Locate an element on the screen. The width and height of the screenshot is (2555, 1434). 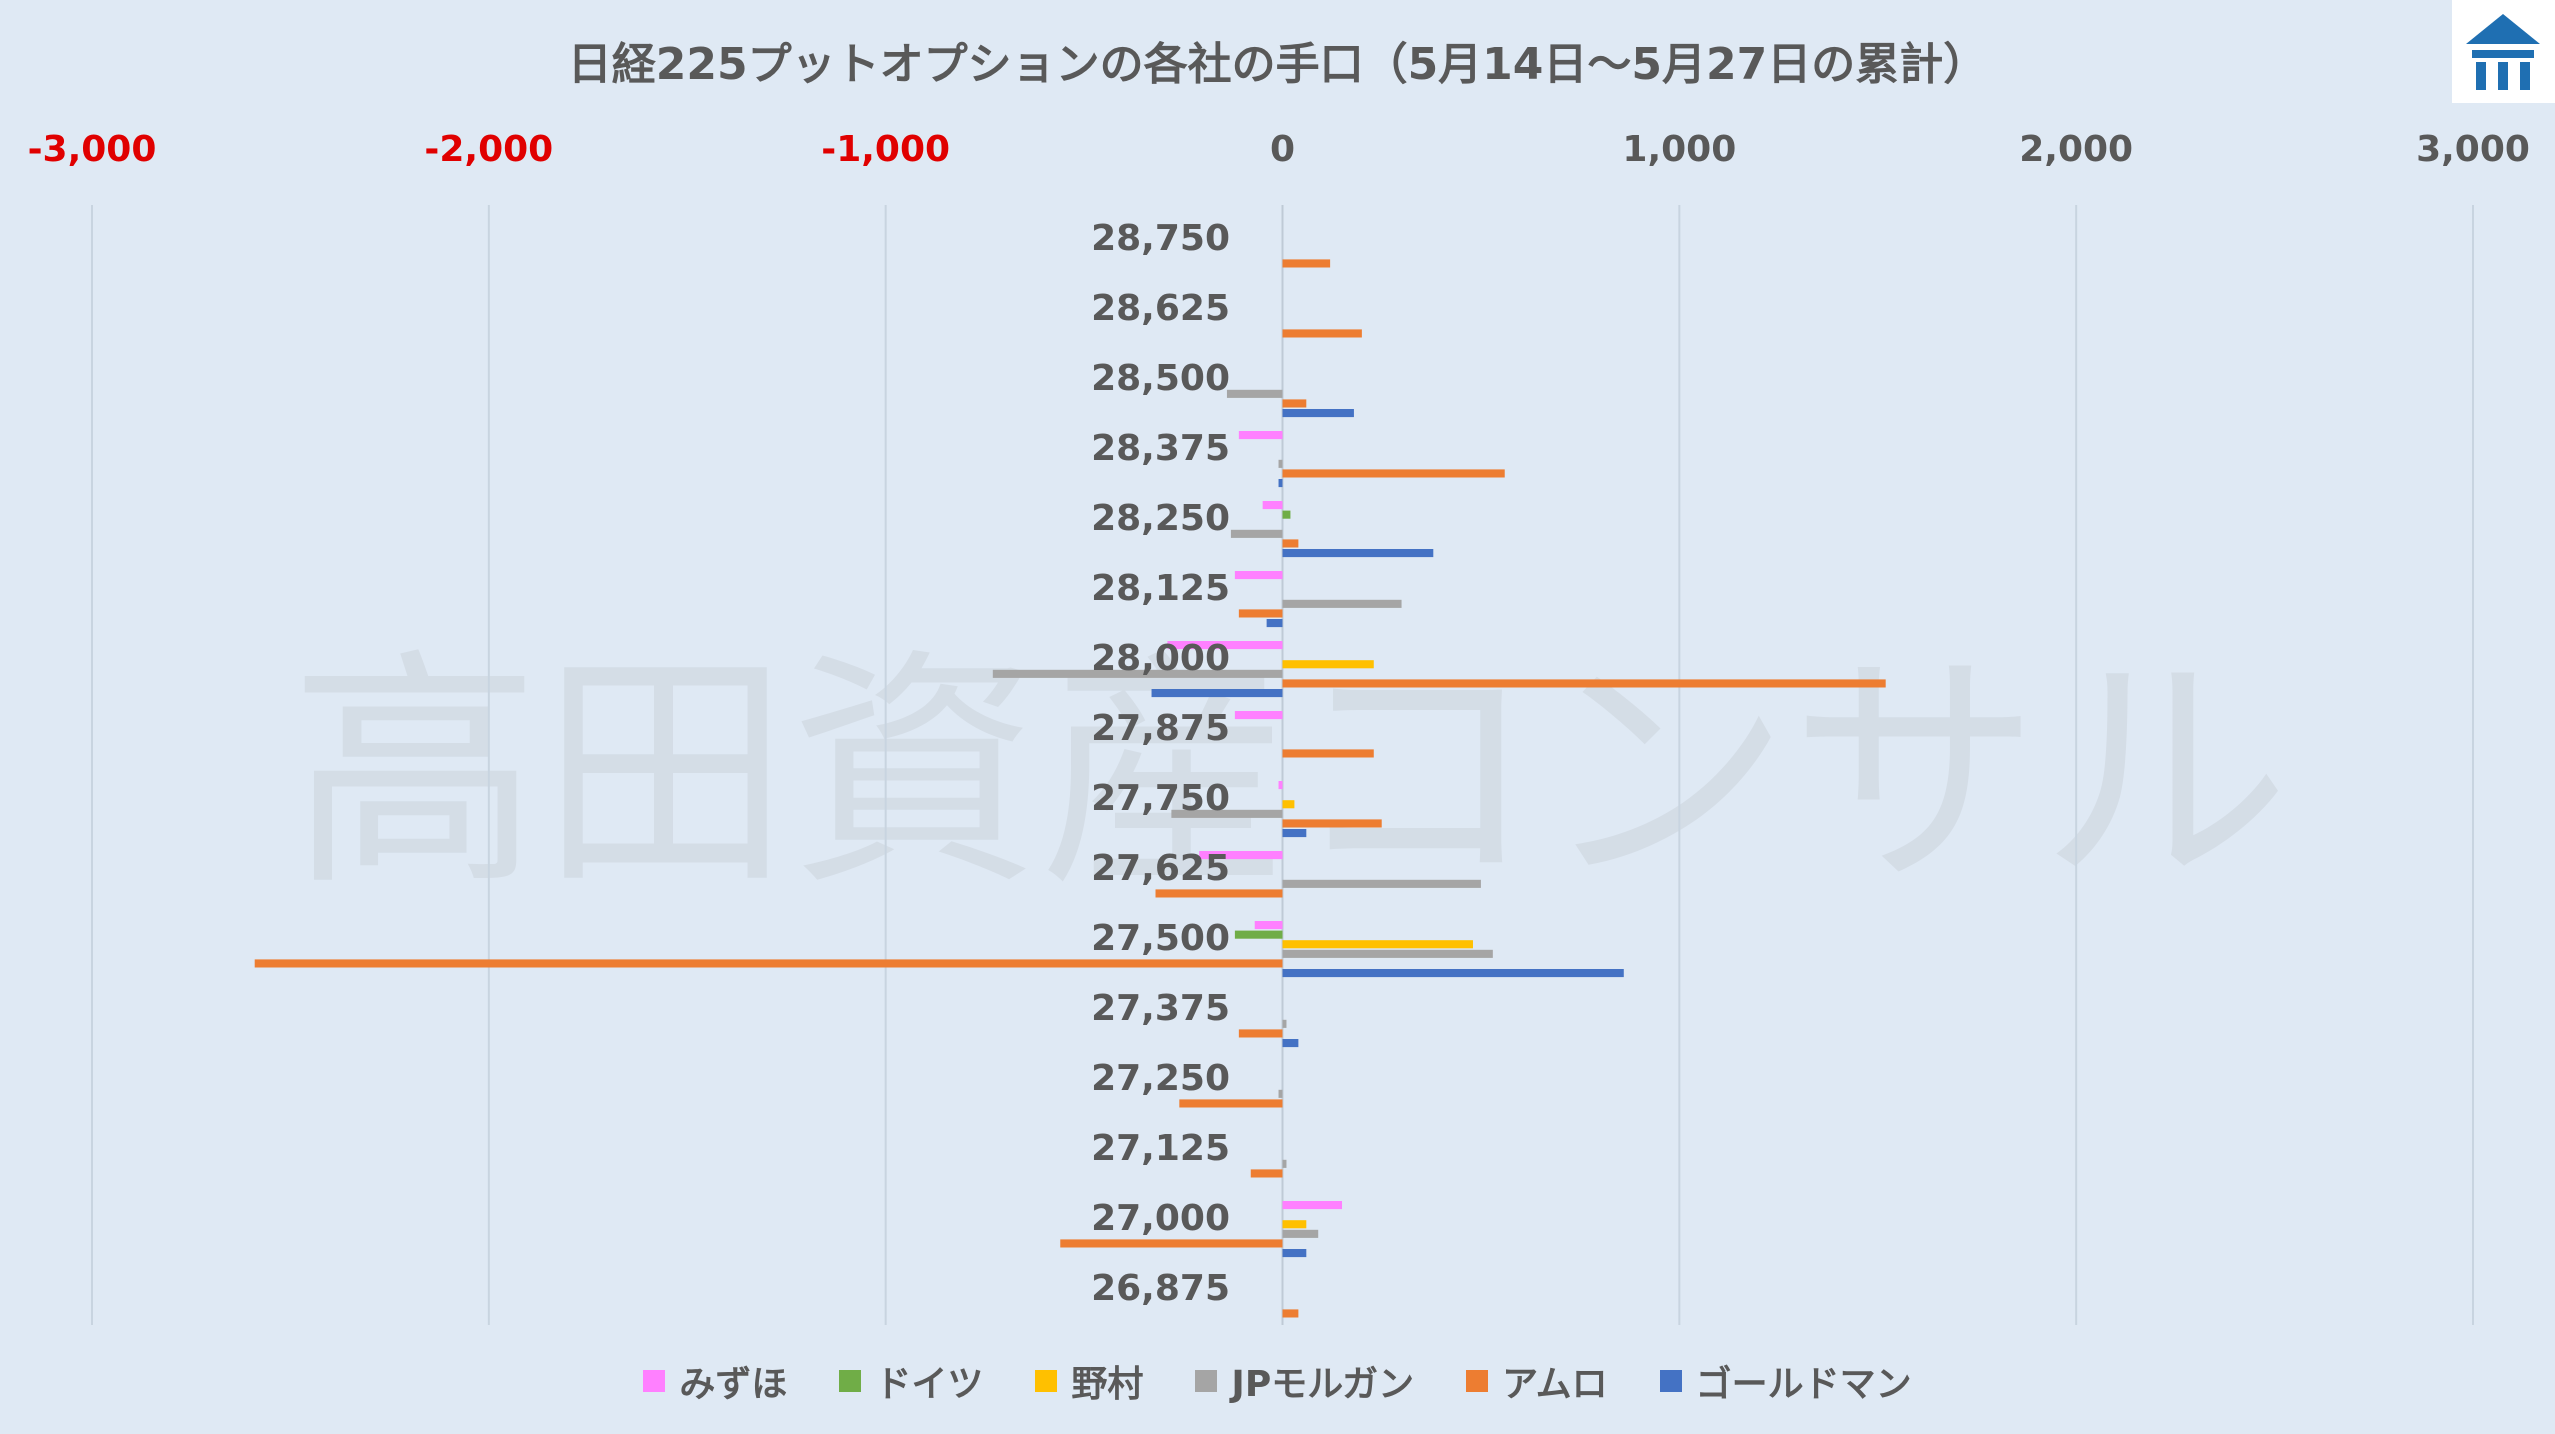
bar-みずほ-28,250 is located at coordinates (1272, 505).